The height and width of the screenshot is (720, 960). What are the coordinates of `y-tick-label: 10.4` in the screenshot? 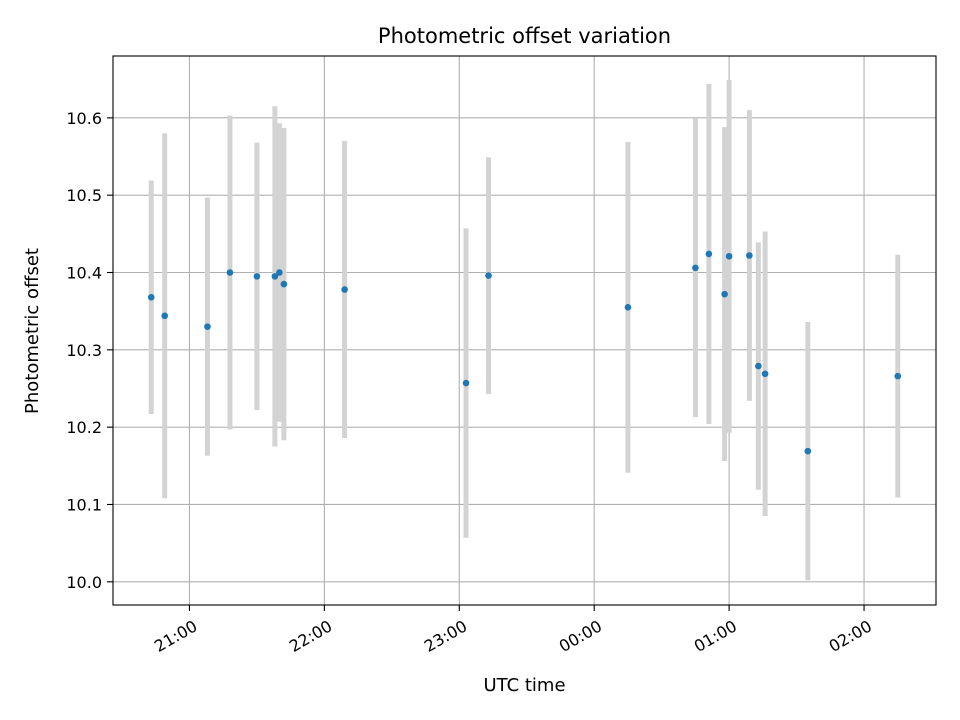 It's located at (84, 273).